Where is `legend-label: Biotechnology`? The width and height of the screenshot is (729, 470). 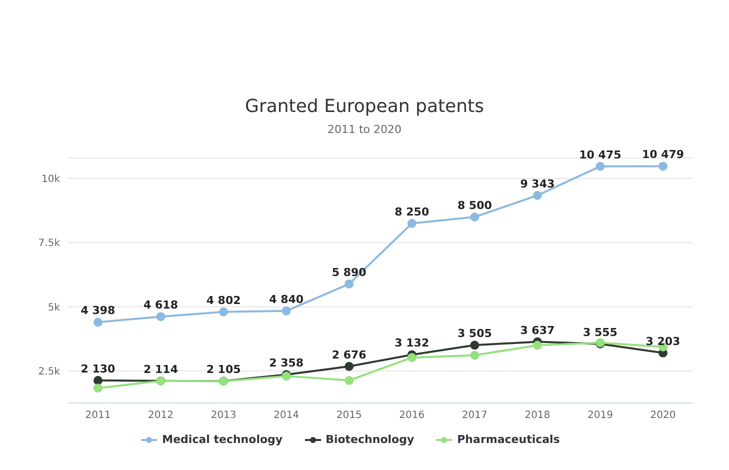 legend-label: Biotechnology is located at coordinates (369, 439).